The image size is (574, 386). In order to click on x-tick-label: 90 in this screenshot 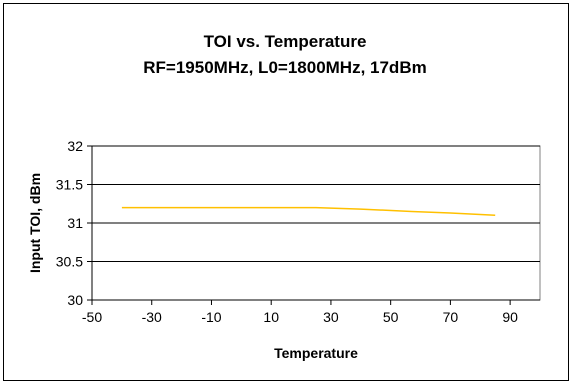, I will do `click(510, 317)`.